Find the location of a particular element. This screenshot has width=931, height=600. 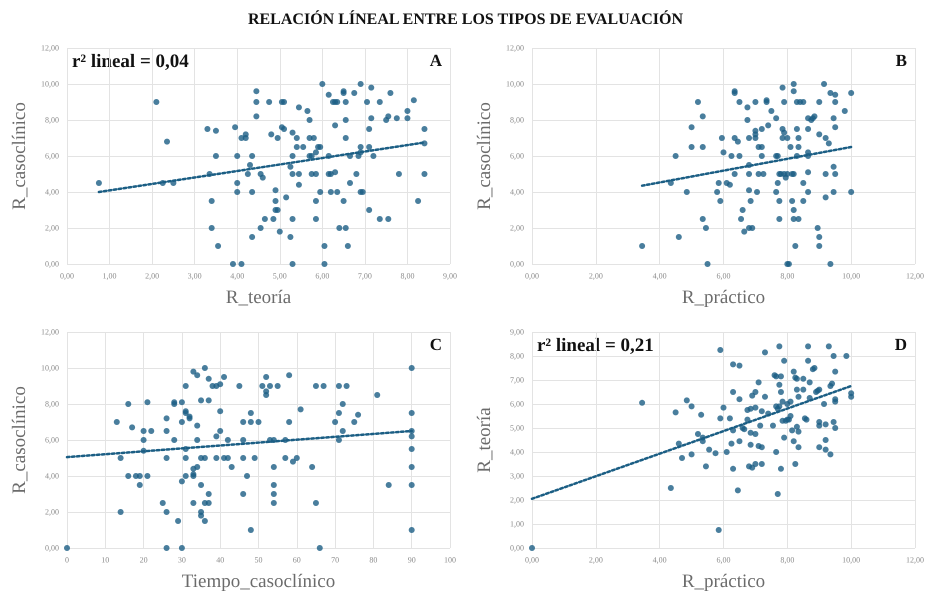

x-tick-label: 60 is located at coordinates (296, 560).